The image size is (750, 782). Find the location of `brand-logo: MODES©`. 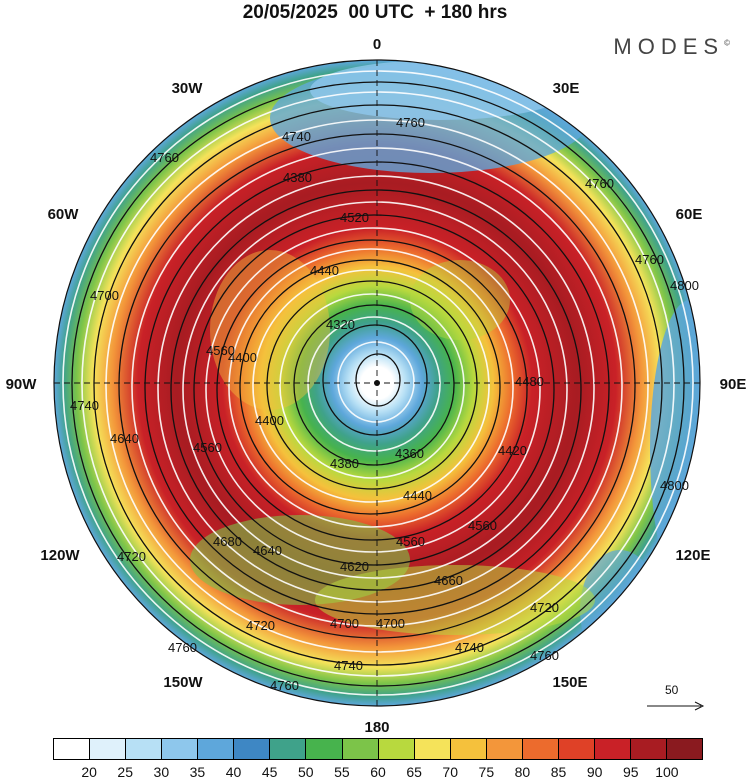

brand-logo: MODES© is located at coordinates (671, 47).